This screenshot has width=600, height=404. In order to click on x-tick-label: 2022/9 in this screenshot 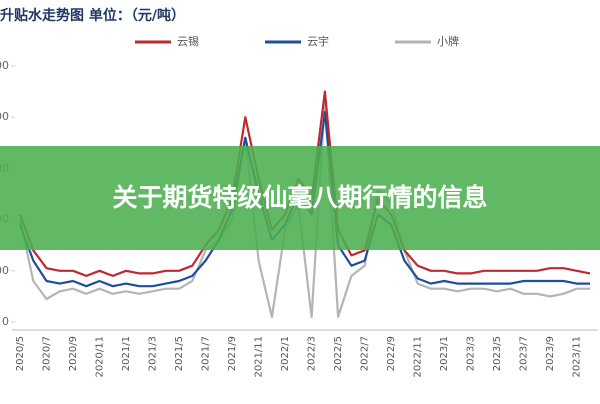, I will do `click(391, 353)`.